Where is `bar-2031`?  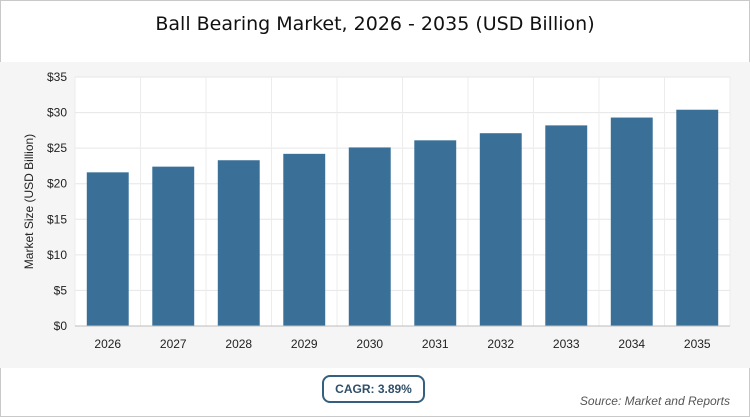 bar-2031 is located at coordinates (435, 233).